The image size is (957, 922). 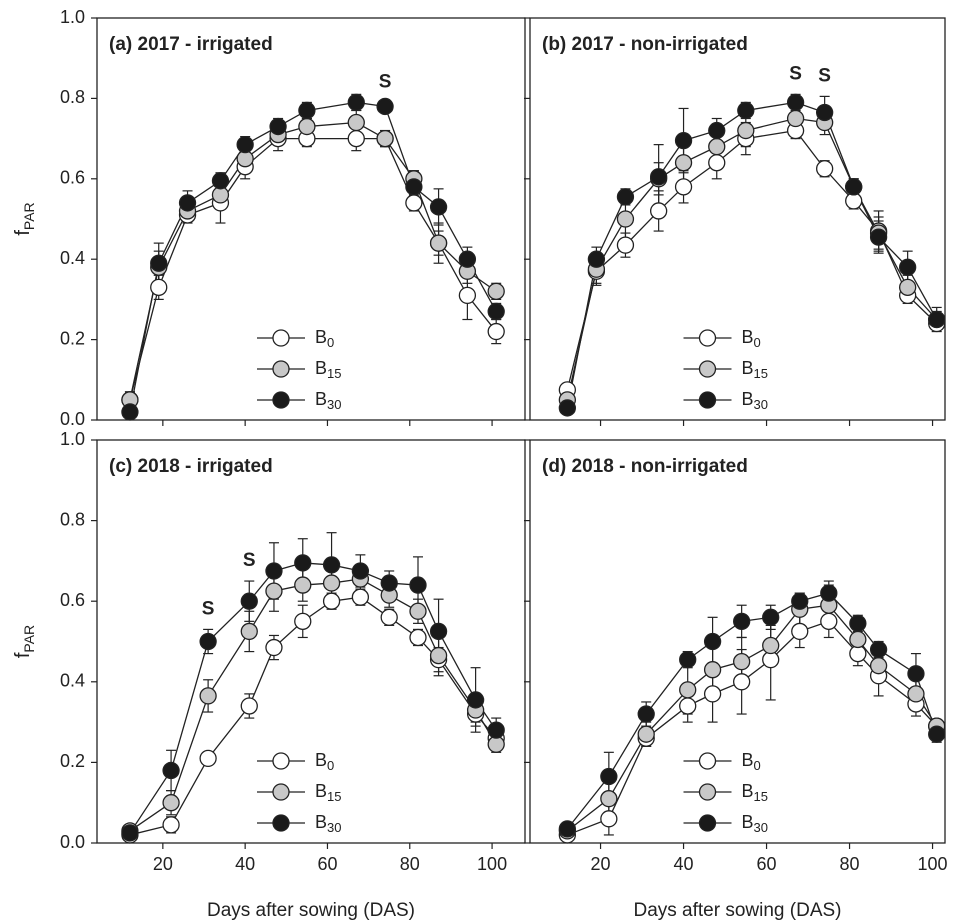 I want to click on x-tick-label: 20, so click(x=601, y=864).